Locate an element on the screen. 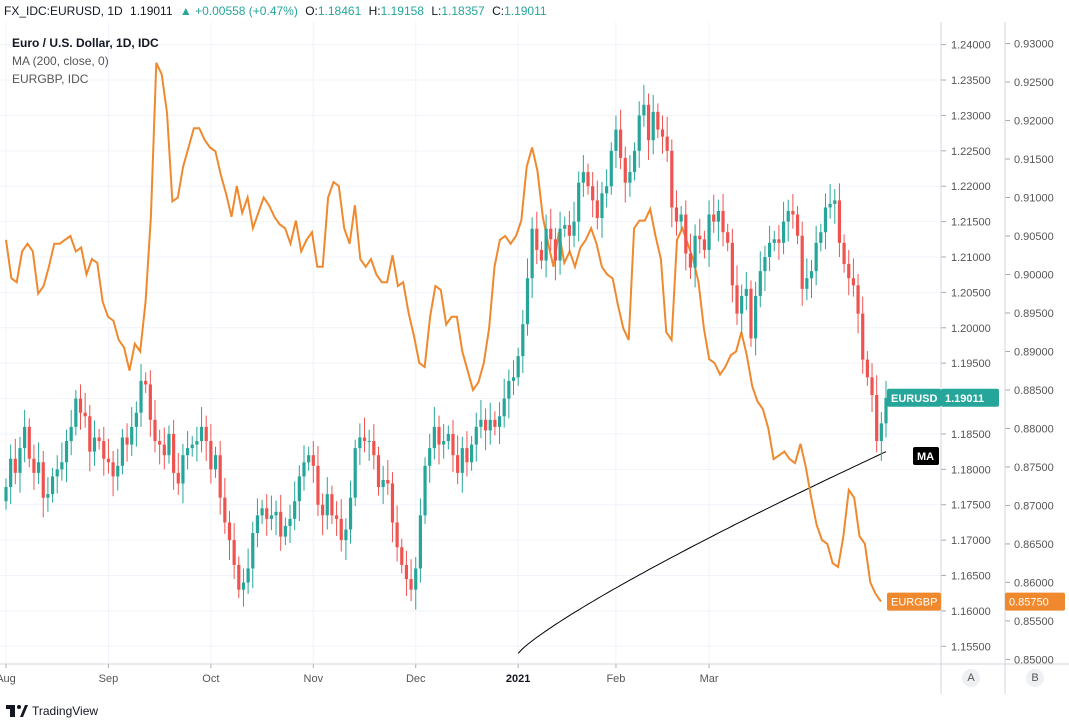 The width and height of the screenshot is (1069, 724). legend-ma: MA (200, close, 0) is located at coordinates (60, 61).